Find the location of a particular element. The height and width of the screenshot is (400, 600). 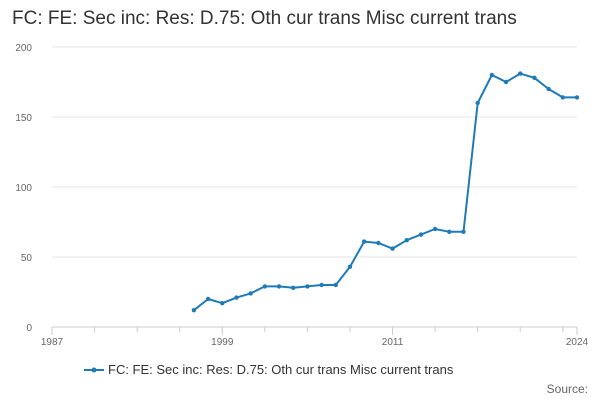

y-tick-label: 200 is located at coordinates (23, 48).